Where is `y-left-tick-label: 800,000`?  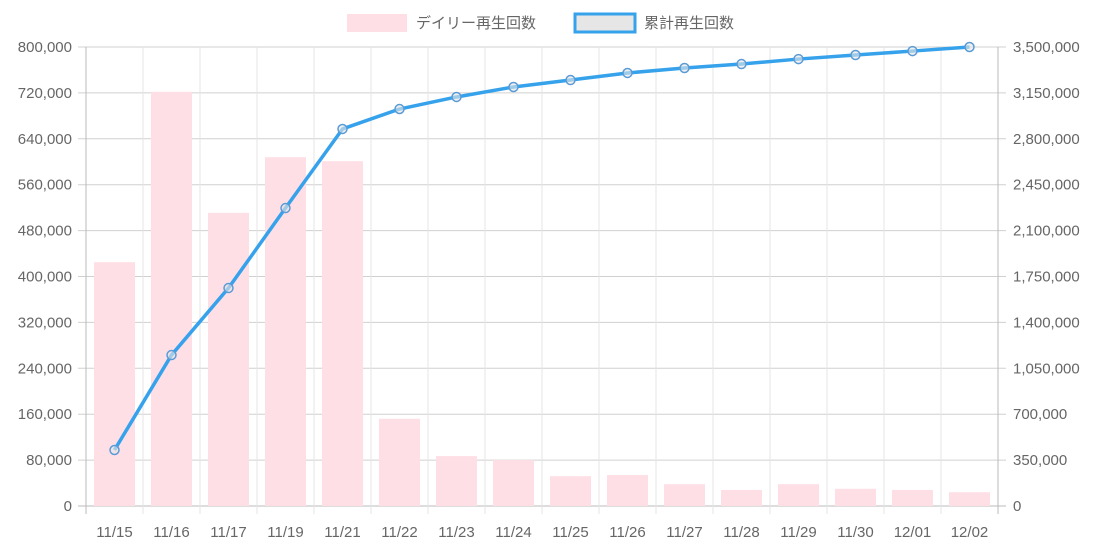
y-left-tick-label: 800,000 is located at coordinates (45, 47).